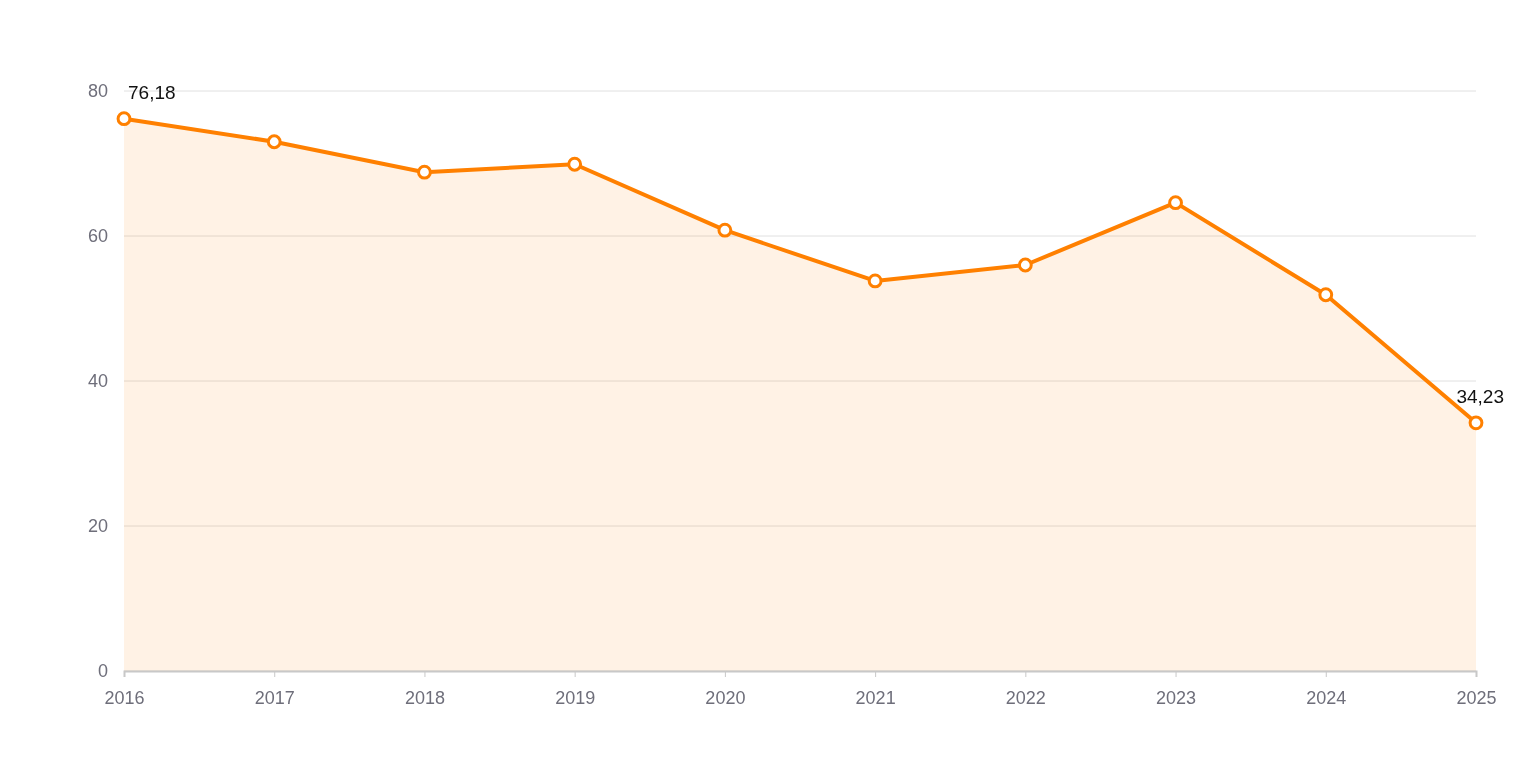 The height and width of the screenshot is (760, 1520). What do you see at coordinates (152, 92) in the screenshot?
I see `data-label: 76,18` at bounding box center [152, 92].